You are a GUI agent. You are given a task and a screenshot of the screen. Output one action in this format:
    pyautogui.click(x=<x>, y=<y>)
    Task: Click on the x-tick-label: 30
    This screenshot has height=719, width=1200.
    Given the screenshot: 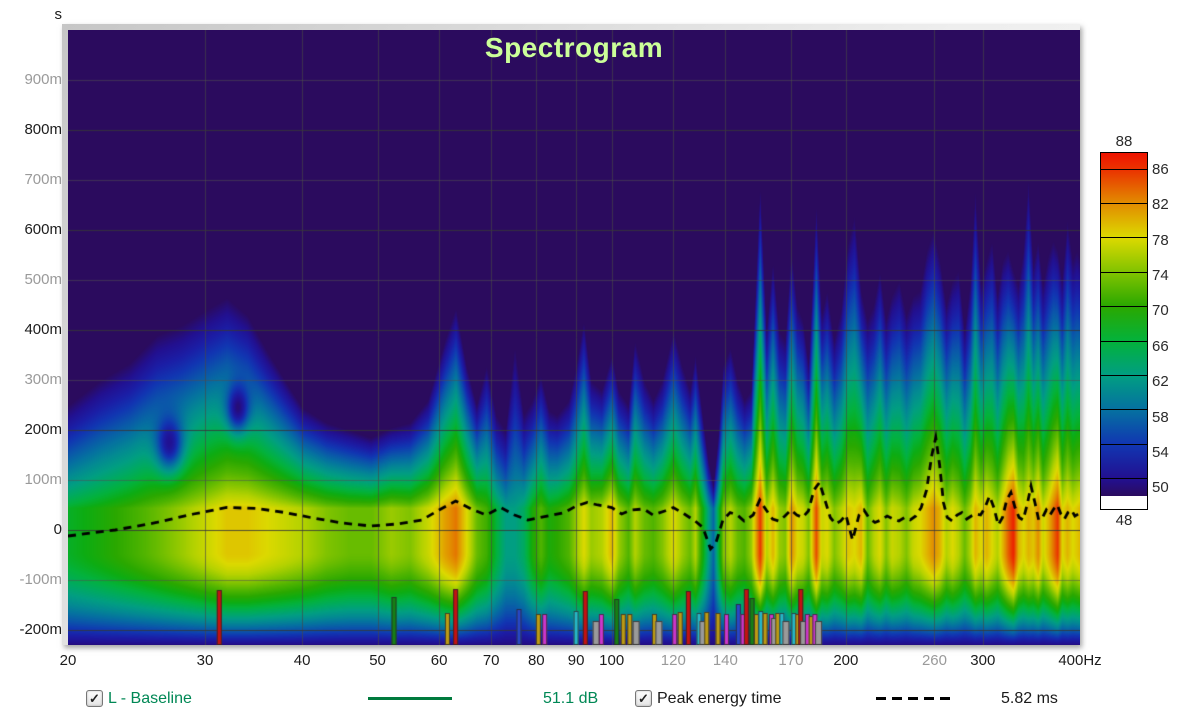 What is the action you would take?
    pyautogui.click(x=205, y=660)
    